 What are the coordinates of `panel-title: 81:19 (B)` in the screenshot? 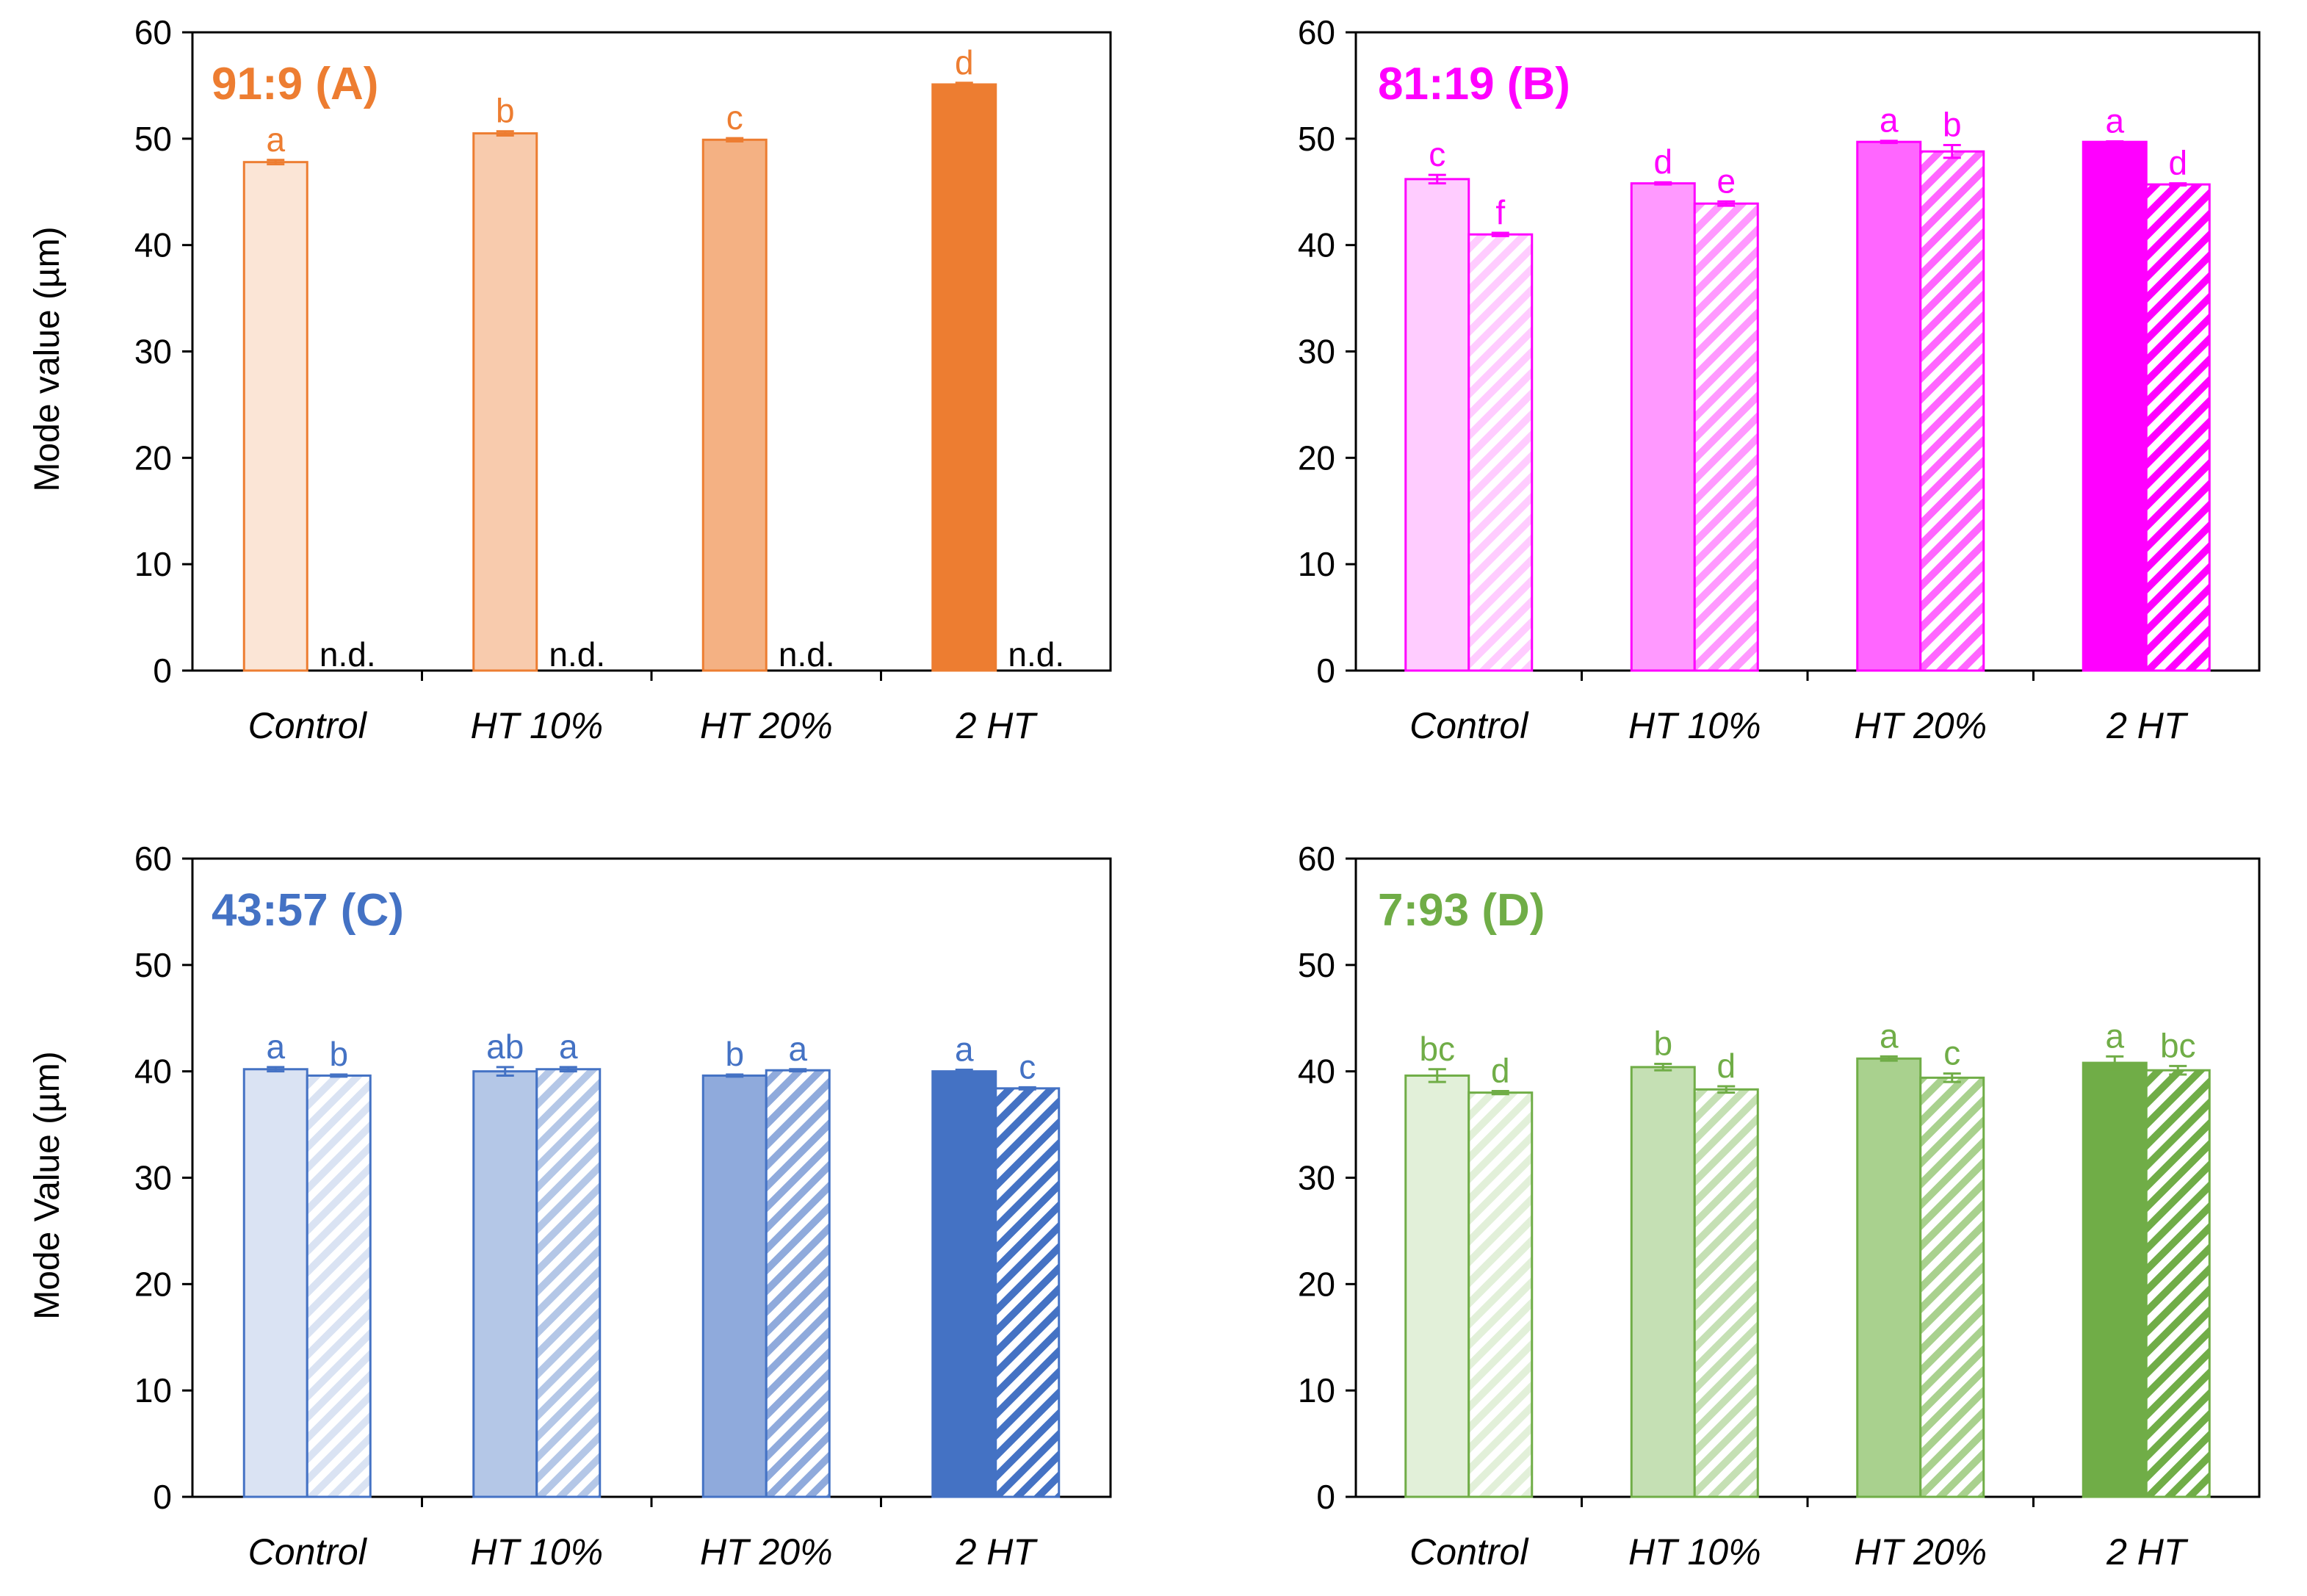 It's located at (1474, 84).